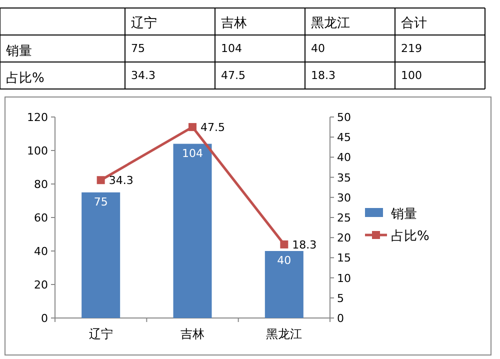 The width and height of the screenshot is (500, 359). I want to click on category-label: 吉林, so click(234, 23).